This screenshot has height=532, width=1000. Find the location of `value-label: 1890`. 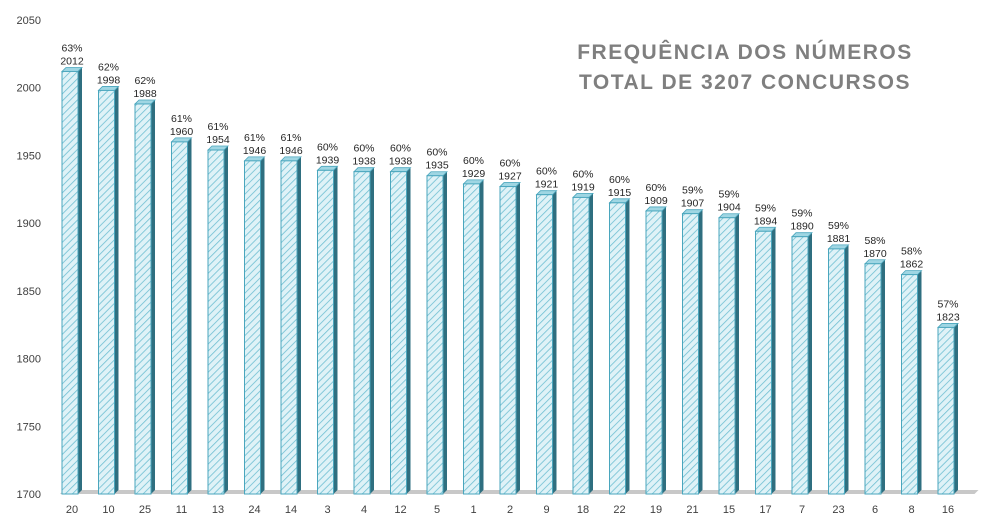

value-label: 1890 is located at coordinates (802, 227).